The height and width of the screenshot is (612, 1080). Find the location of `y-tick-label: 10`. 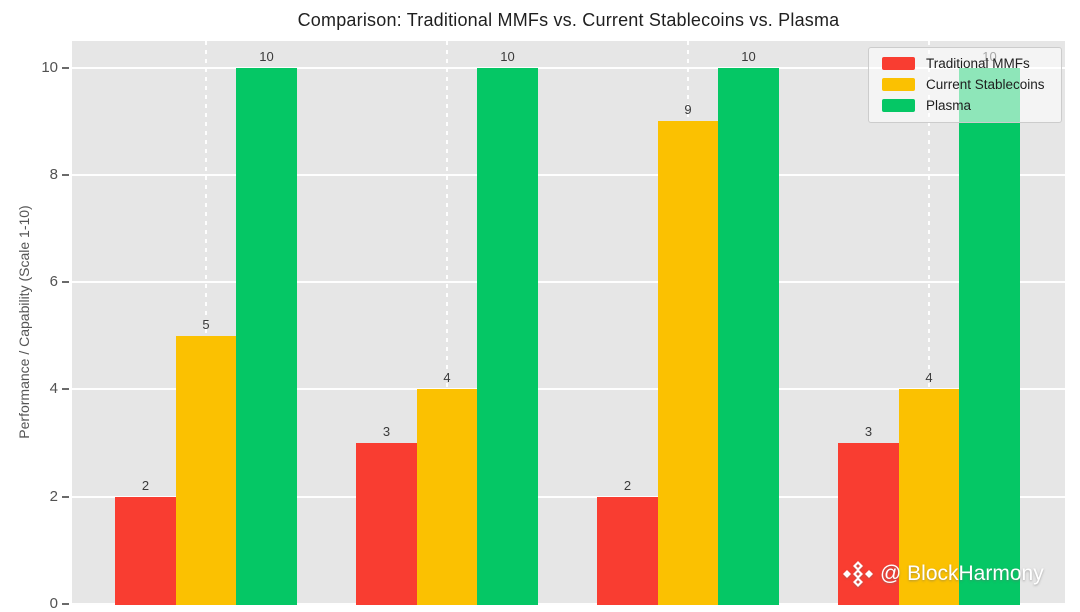

y-tick-label: 10 is located at coordinates (49, 67).